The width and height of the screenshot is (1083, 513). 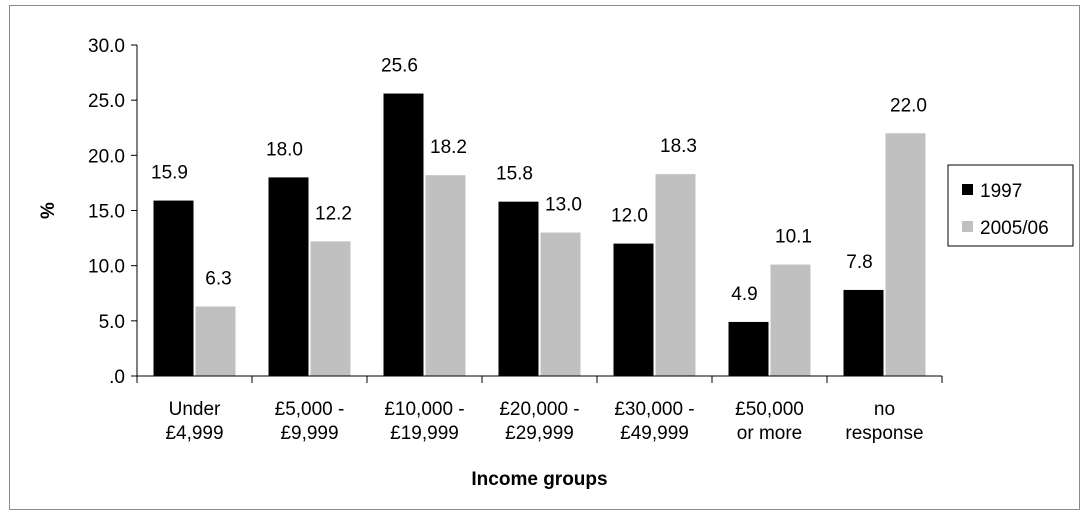 I want to click on data-label-2005-06-3: 13.0, so click(x=563, y=205).